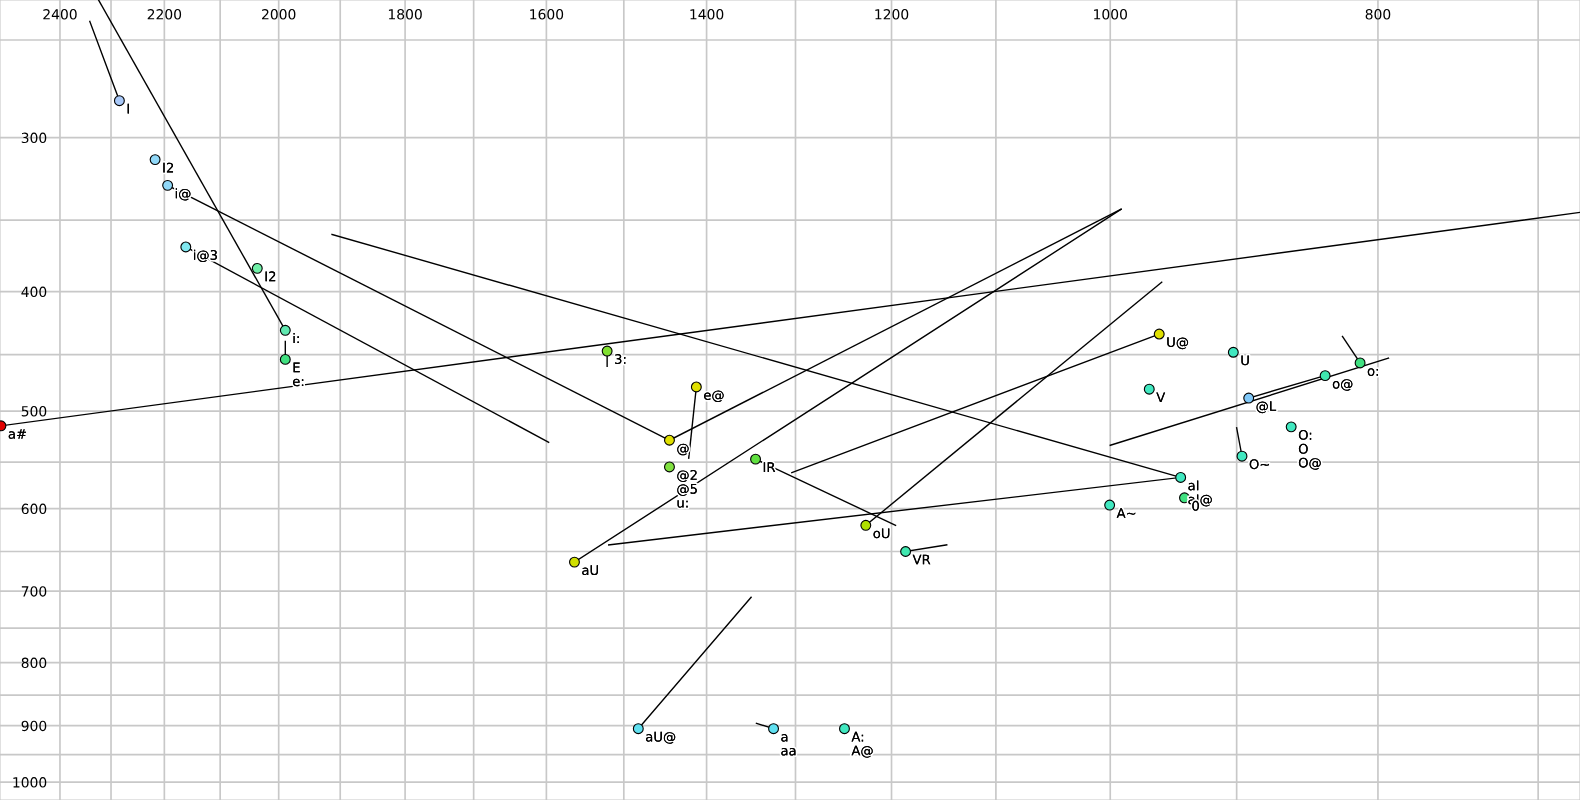 The height and width of the screenshot is (800, 1580). I want to click on x-tick-label: 1400, so click(707, 14).